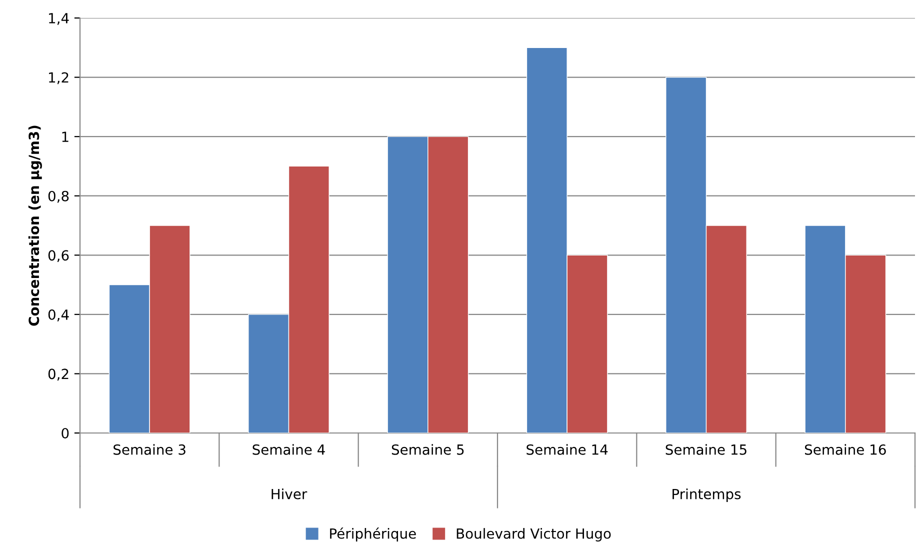 This screenshot has height=554, width=918. What do you see at coordinates (845, 449) in the screenshot?
I see `x-tick-label: Semaine 16` at bounding box center [845, 449].